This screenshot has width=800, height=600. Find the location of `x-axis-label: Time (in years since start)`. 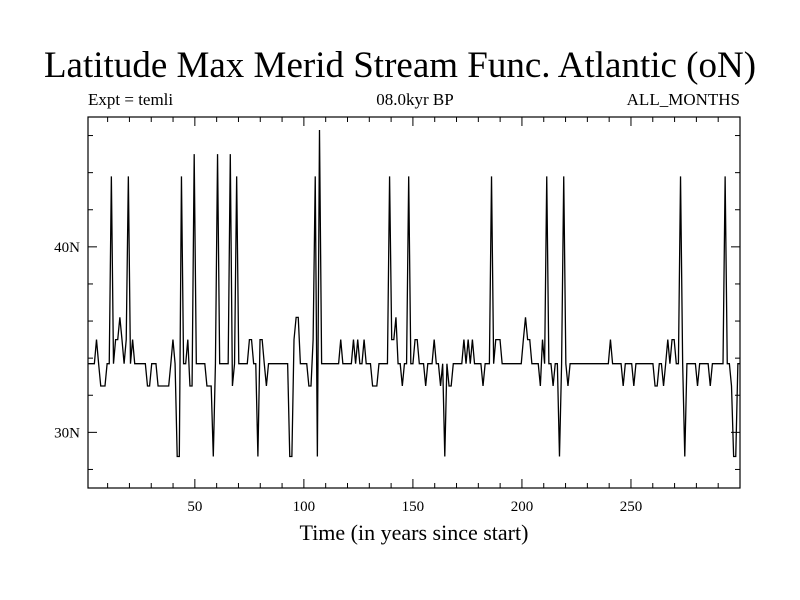

x-axis-label: Time (in years since start) is located at coordinates (414, 532).